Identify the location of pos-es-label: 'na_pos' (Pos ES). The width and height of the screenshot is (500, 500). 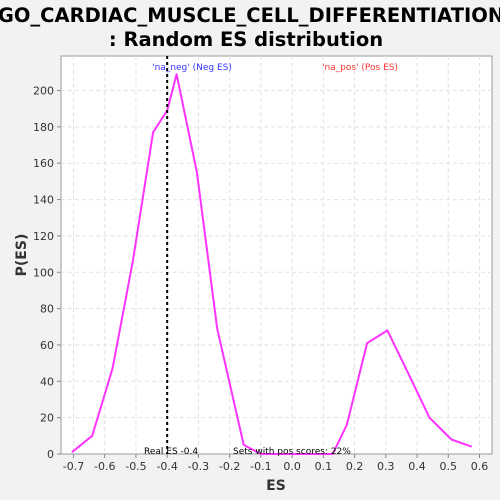
(360, 68).